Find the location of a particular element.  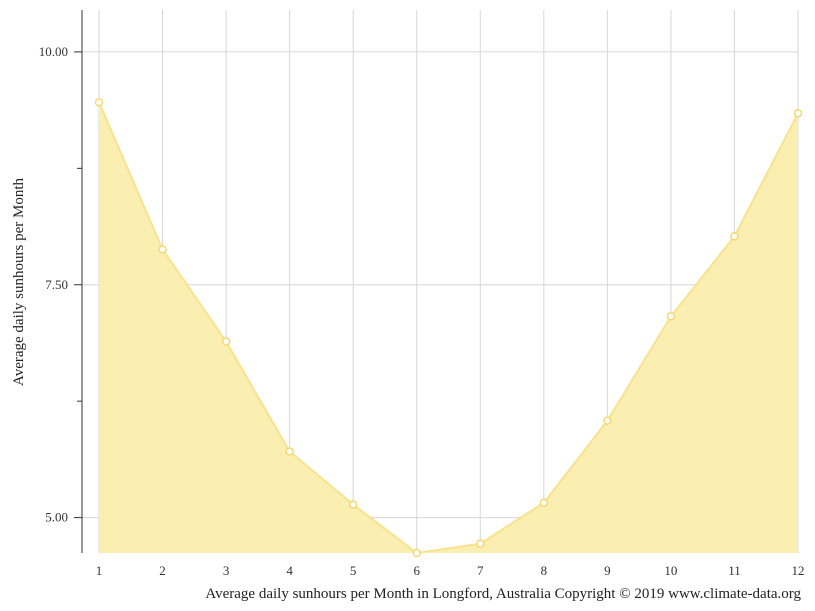

x-tick-label-12: 12 is located at coordinates (798, 570).